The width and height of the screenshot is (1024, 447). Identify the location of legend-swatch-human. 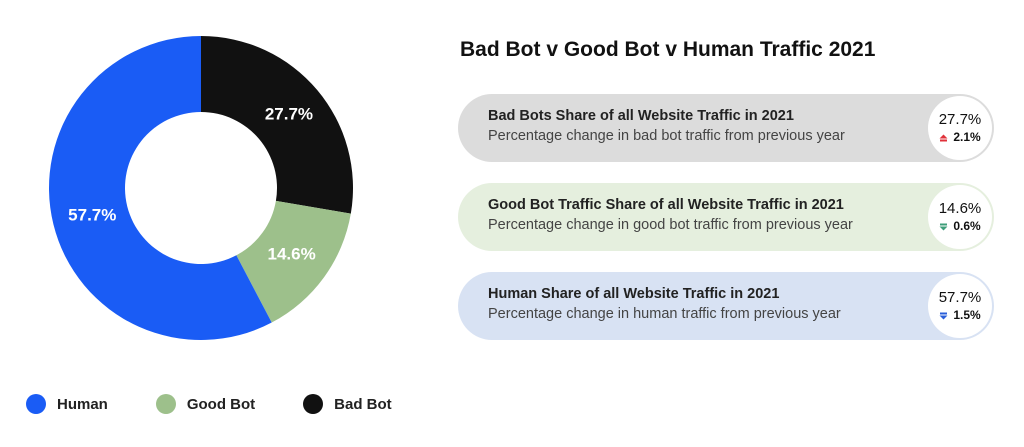
(36, 404).